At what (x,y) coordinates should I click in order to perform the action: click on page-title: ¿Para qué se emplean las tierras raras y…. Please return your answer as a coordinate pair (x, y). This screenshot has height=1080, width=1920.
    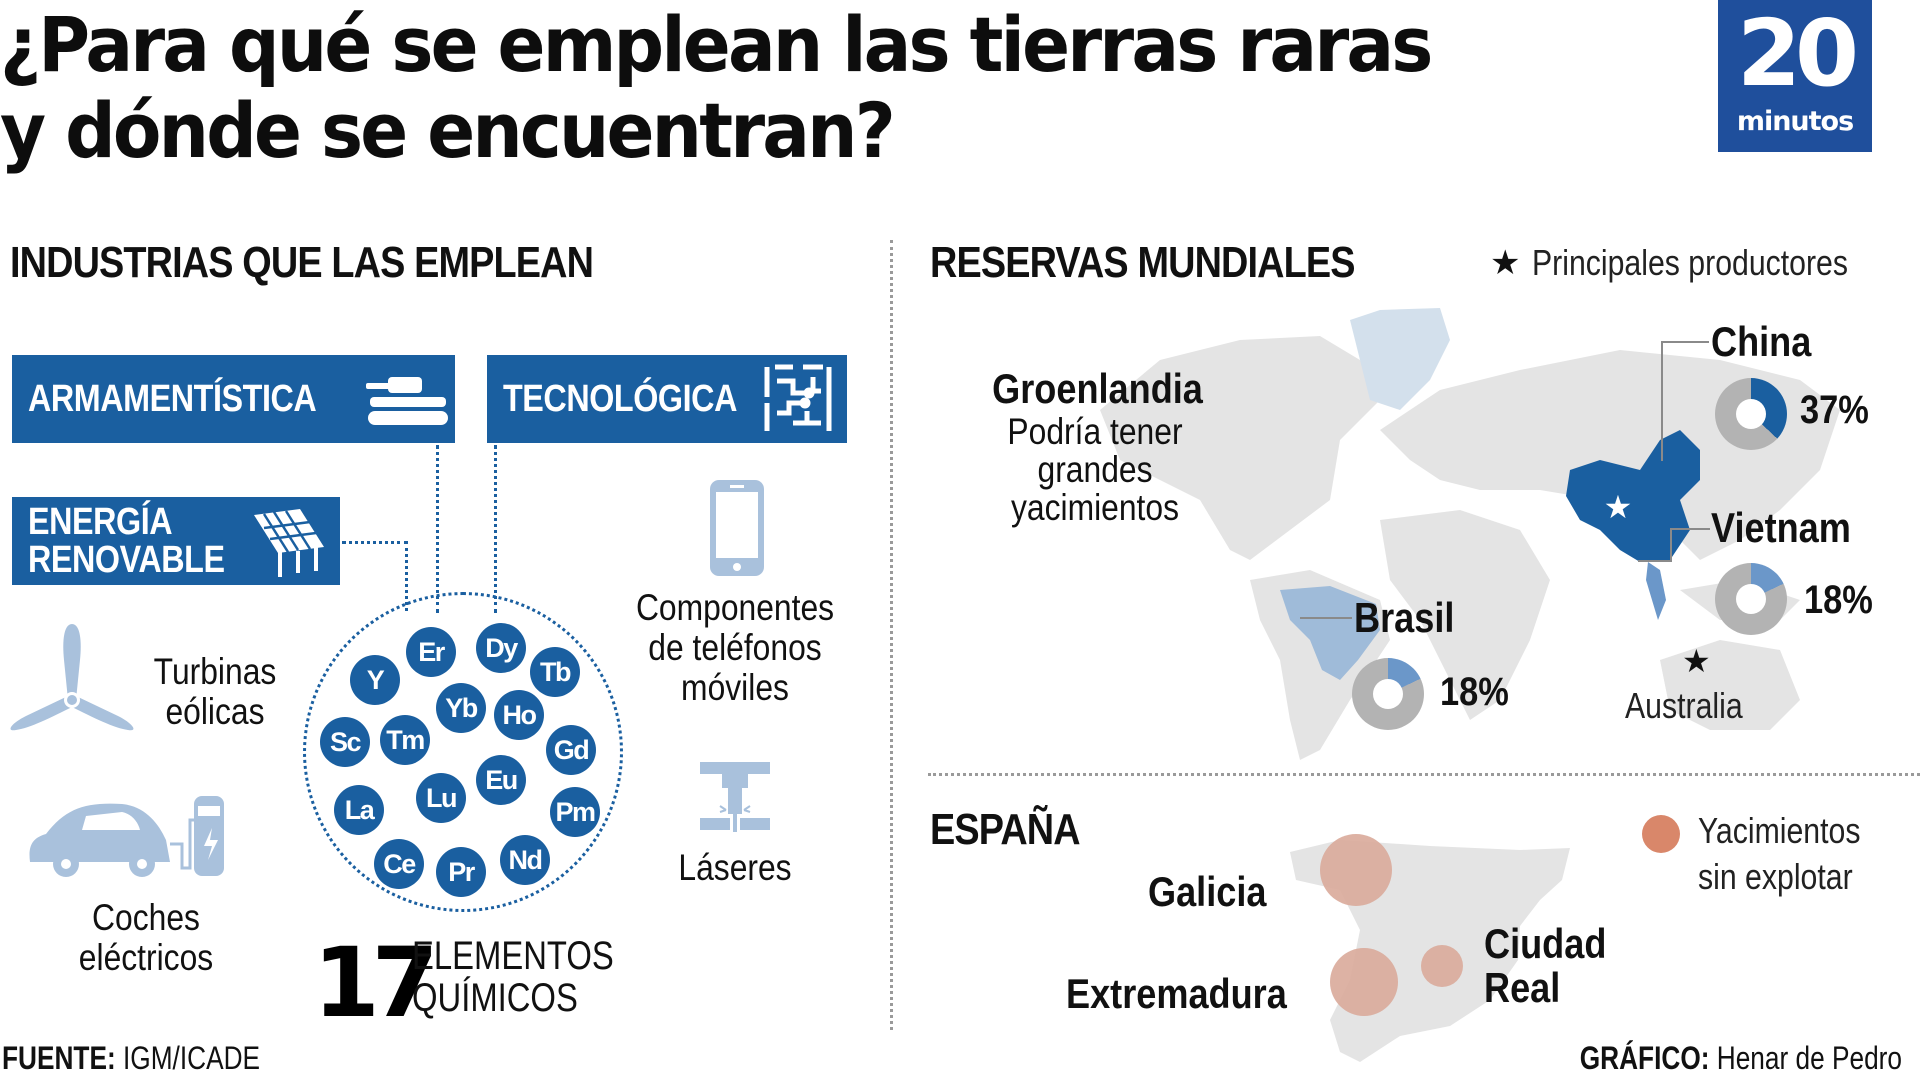
    Looking at the image, I should click on (716, 87).